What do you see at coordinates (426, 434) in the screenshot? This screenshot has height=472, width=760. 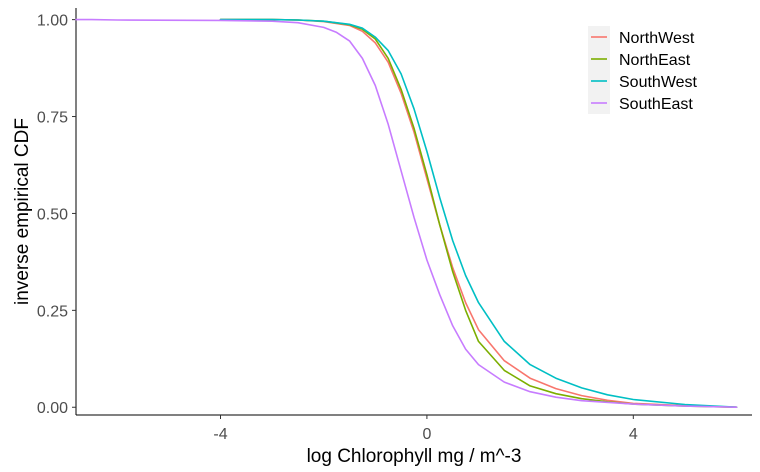 I see `x-tick-label: 0` at bounding box center [426, 434].